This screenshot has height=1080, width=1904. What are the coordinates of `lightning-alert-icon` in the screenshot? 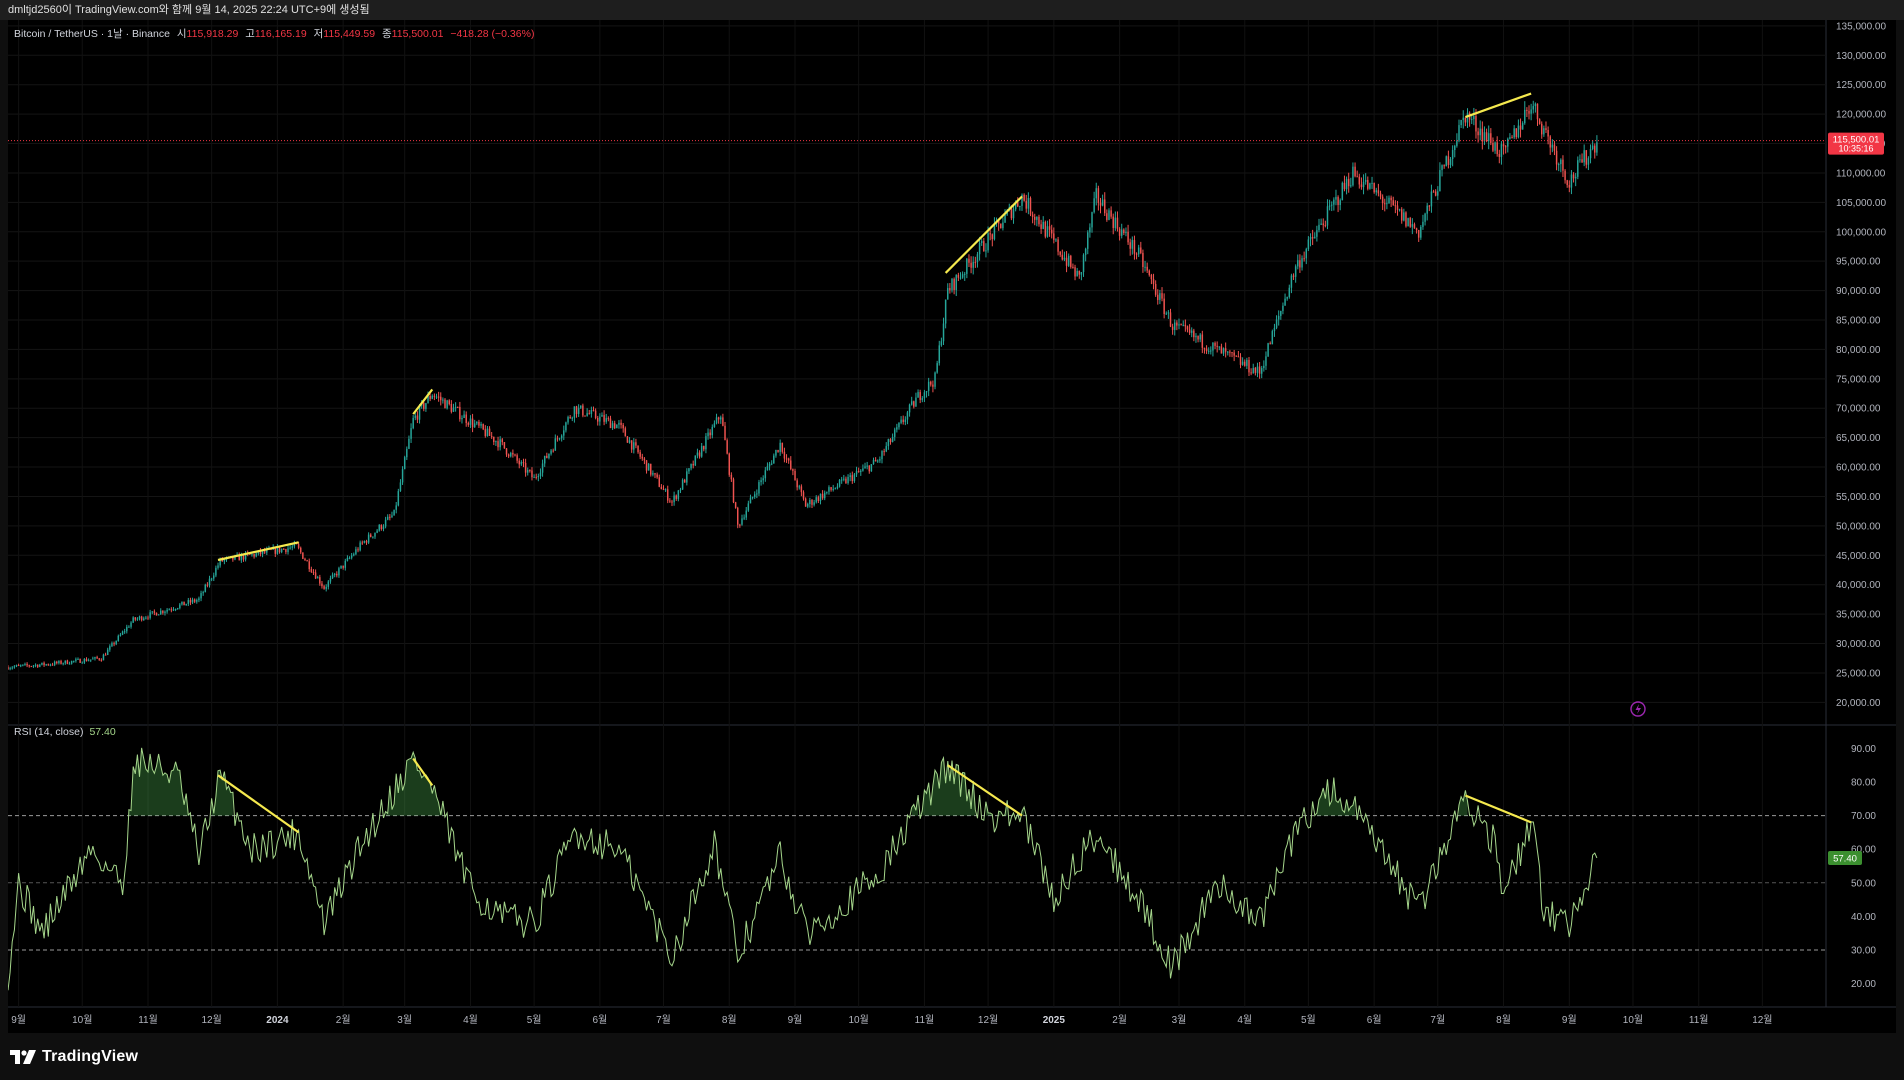 It's located at (1638, 709).